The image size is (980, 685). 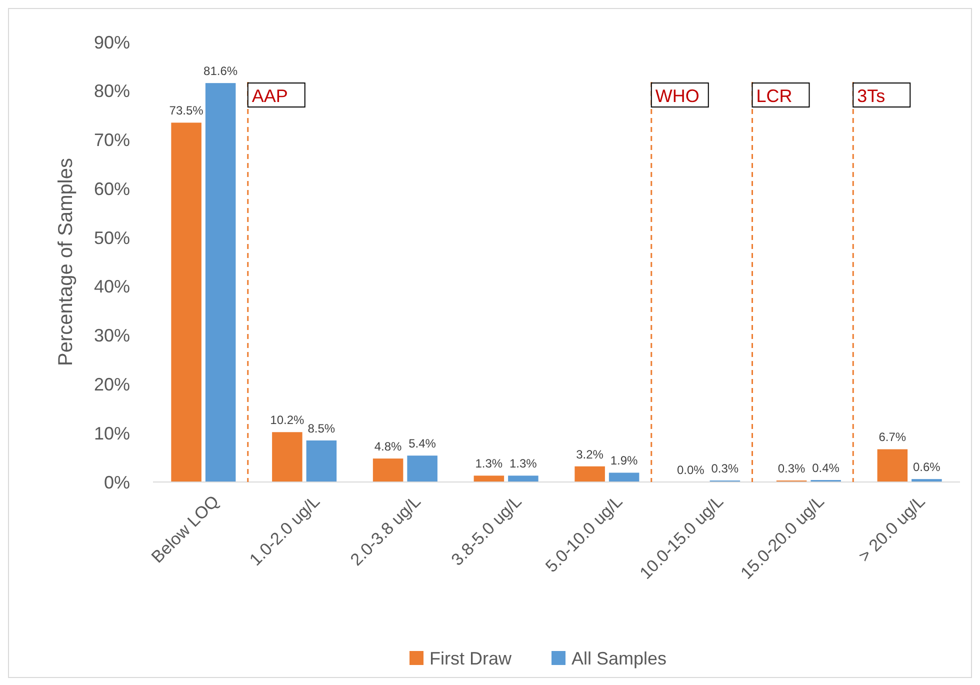 I want to click on ref-line-label: WHO, so click(x=677, y=96).